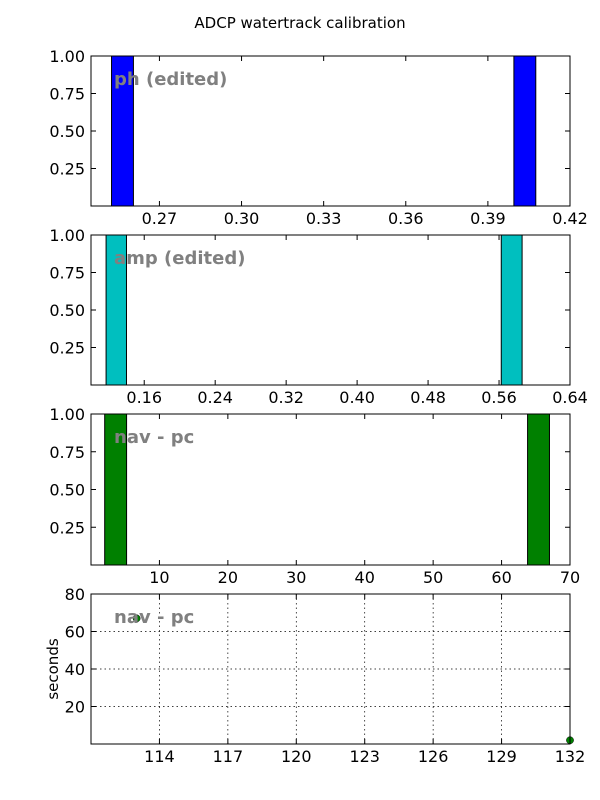 The width and height of the screenshot is (600, 800). Describe the element at coordinates (160, 218) in the screenshot. I see `x-tick-label: 0.27` at that location.